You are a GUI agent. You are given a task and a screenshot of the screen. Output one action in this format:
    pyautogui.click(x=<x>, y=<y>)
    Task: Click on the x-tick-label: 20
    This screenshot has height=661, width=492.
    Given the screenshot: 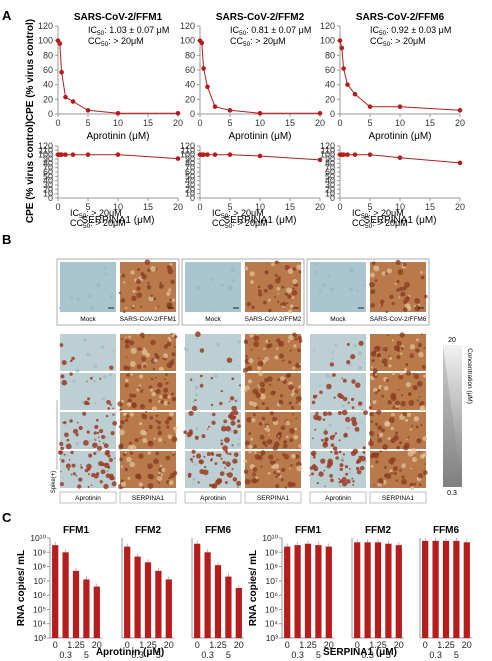 What is the action you would take?
    pyautogui.click(x=178, y=123)
    